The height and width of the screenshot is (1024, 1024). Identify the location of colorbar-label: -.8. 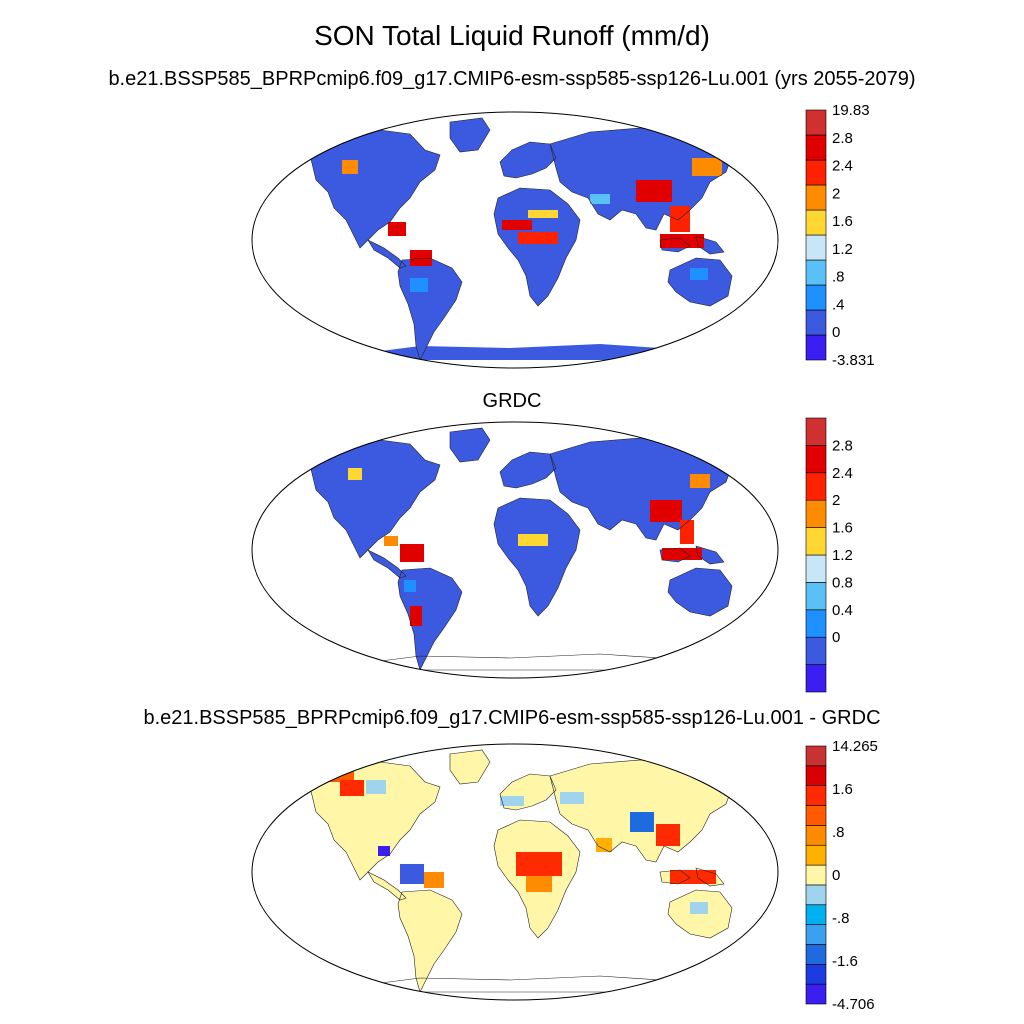
(841, 918).